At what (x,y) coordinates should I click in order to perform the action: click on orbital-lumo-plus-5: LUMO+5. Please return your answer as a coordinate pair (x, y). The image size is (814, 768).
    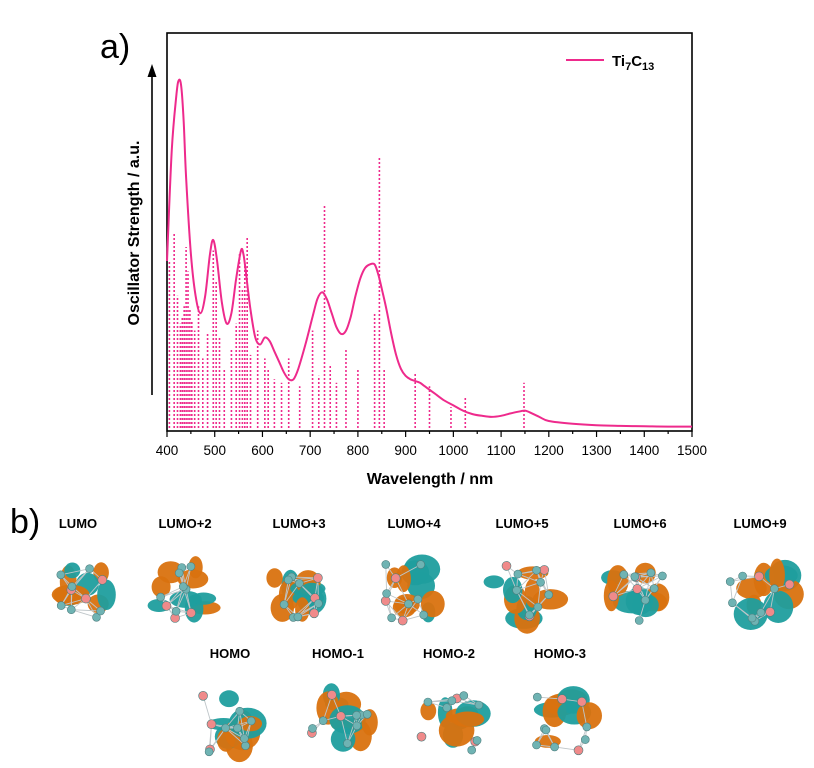
    Looking at the image, I should click on (526, 575).